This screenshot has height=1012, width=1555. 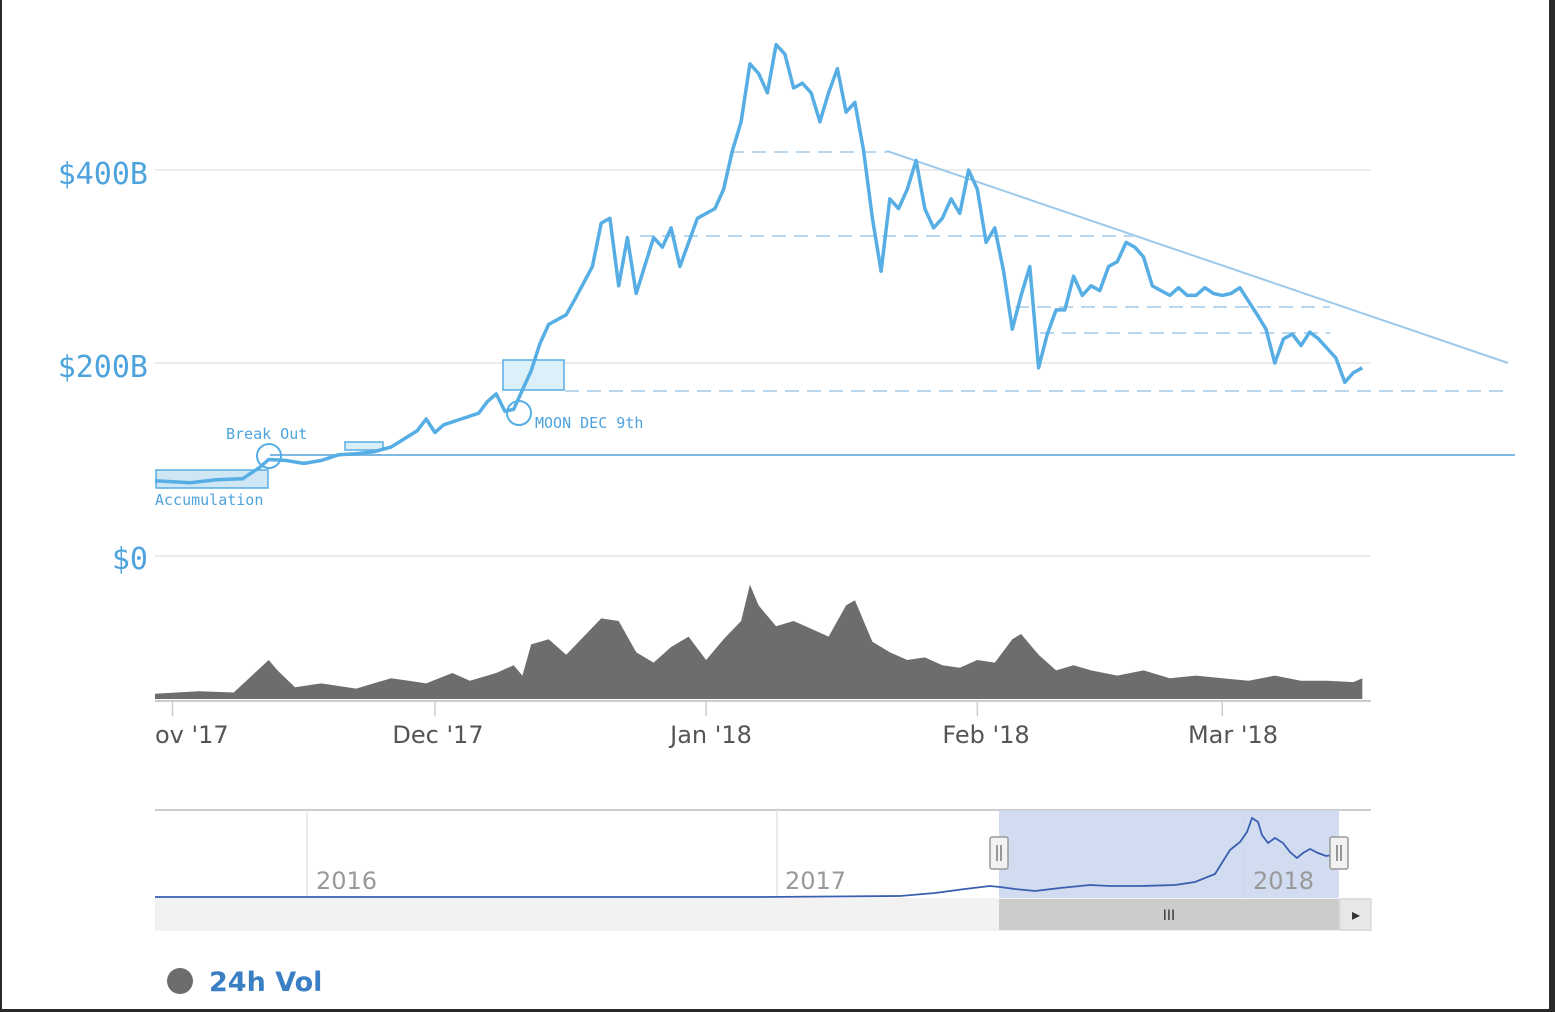 I want to click on x-tick-label-nov: ov '17, so click(x=192, y=735).